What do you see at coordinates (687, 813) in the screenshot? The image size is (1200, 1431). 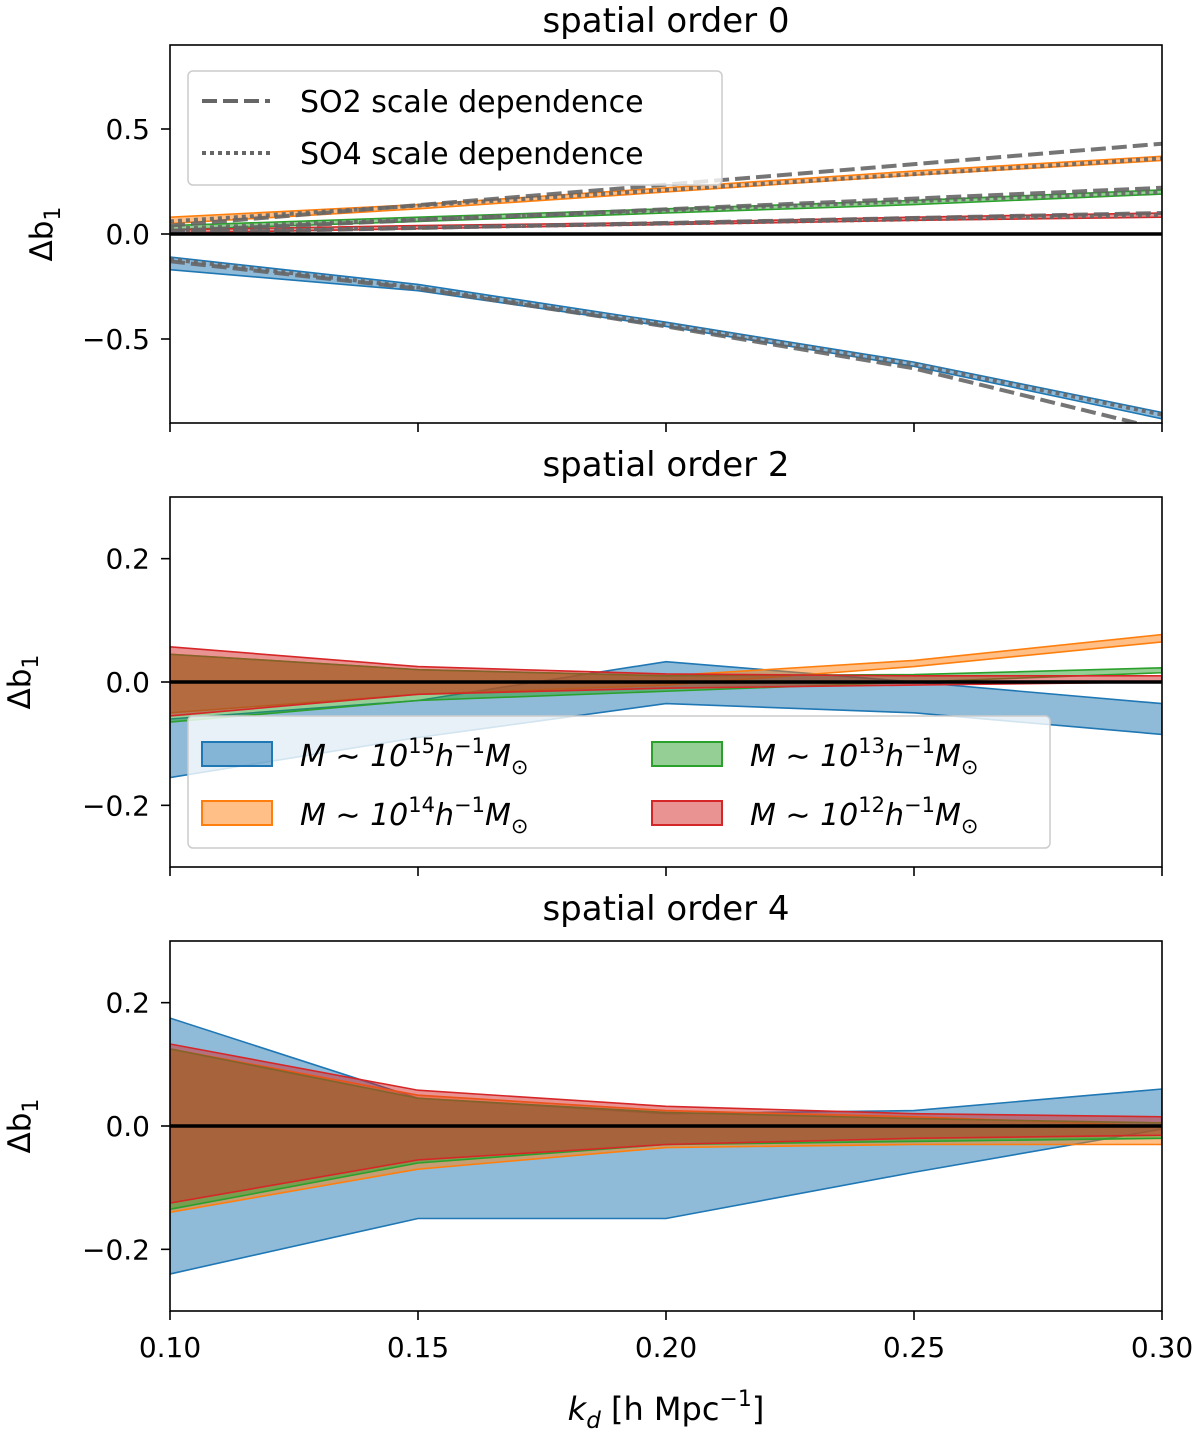 I see `legend-swatch-red` at bounding box center [687, 813].